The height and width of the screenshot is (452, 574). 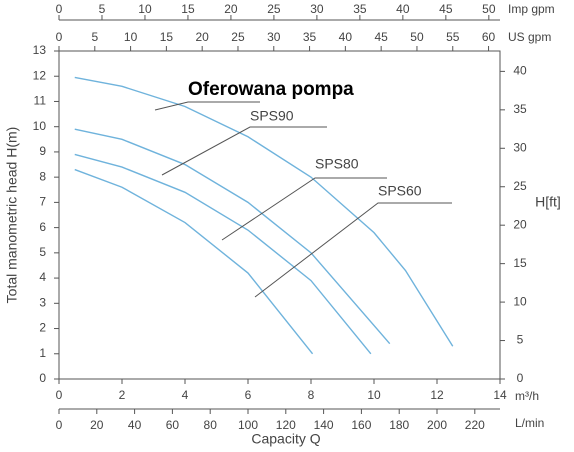 I want to click on x-tick-label: 100, so click(x=248, y=425).